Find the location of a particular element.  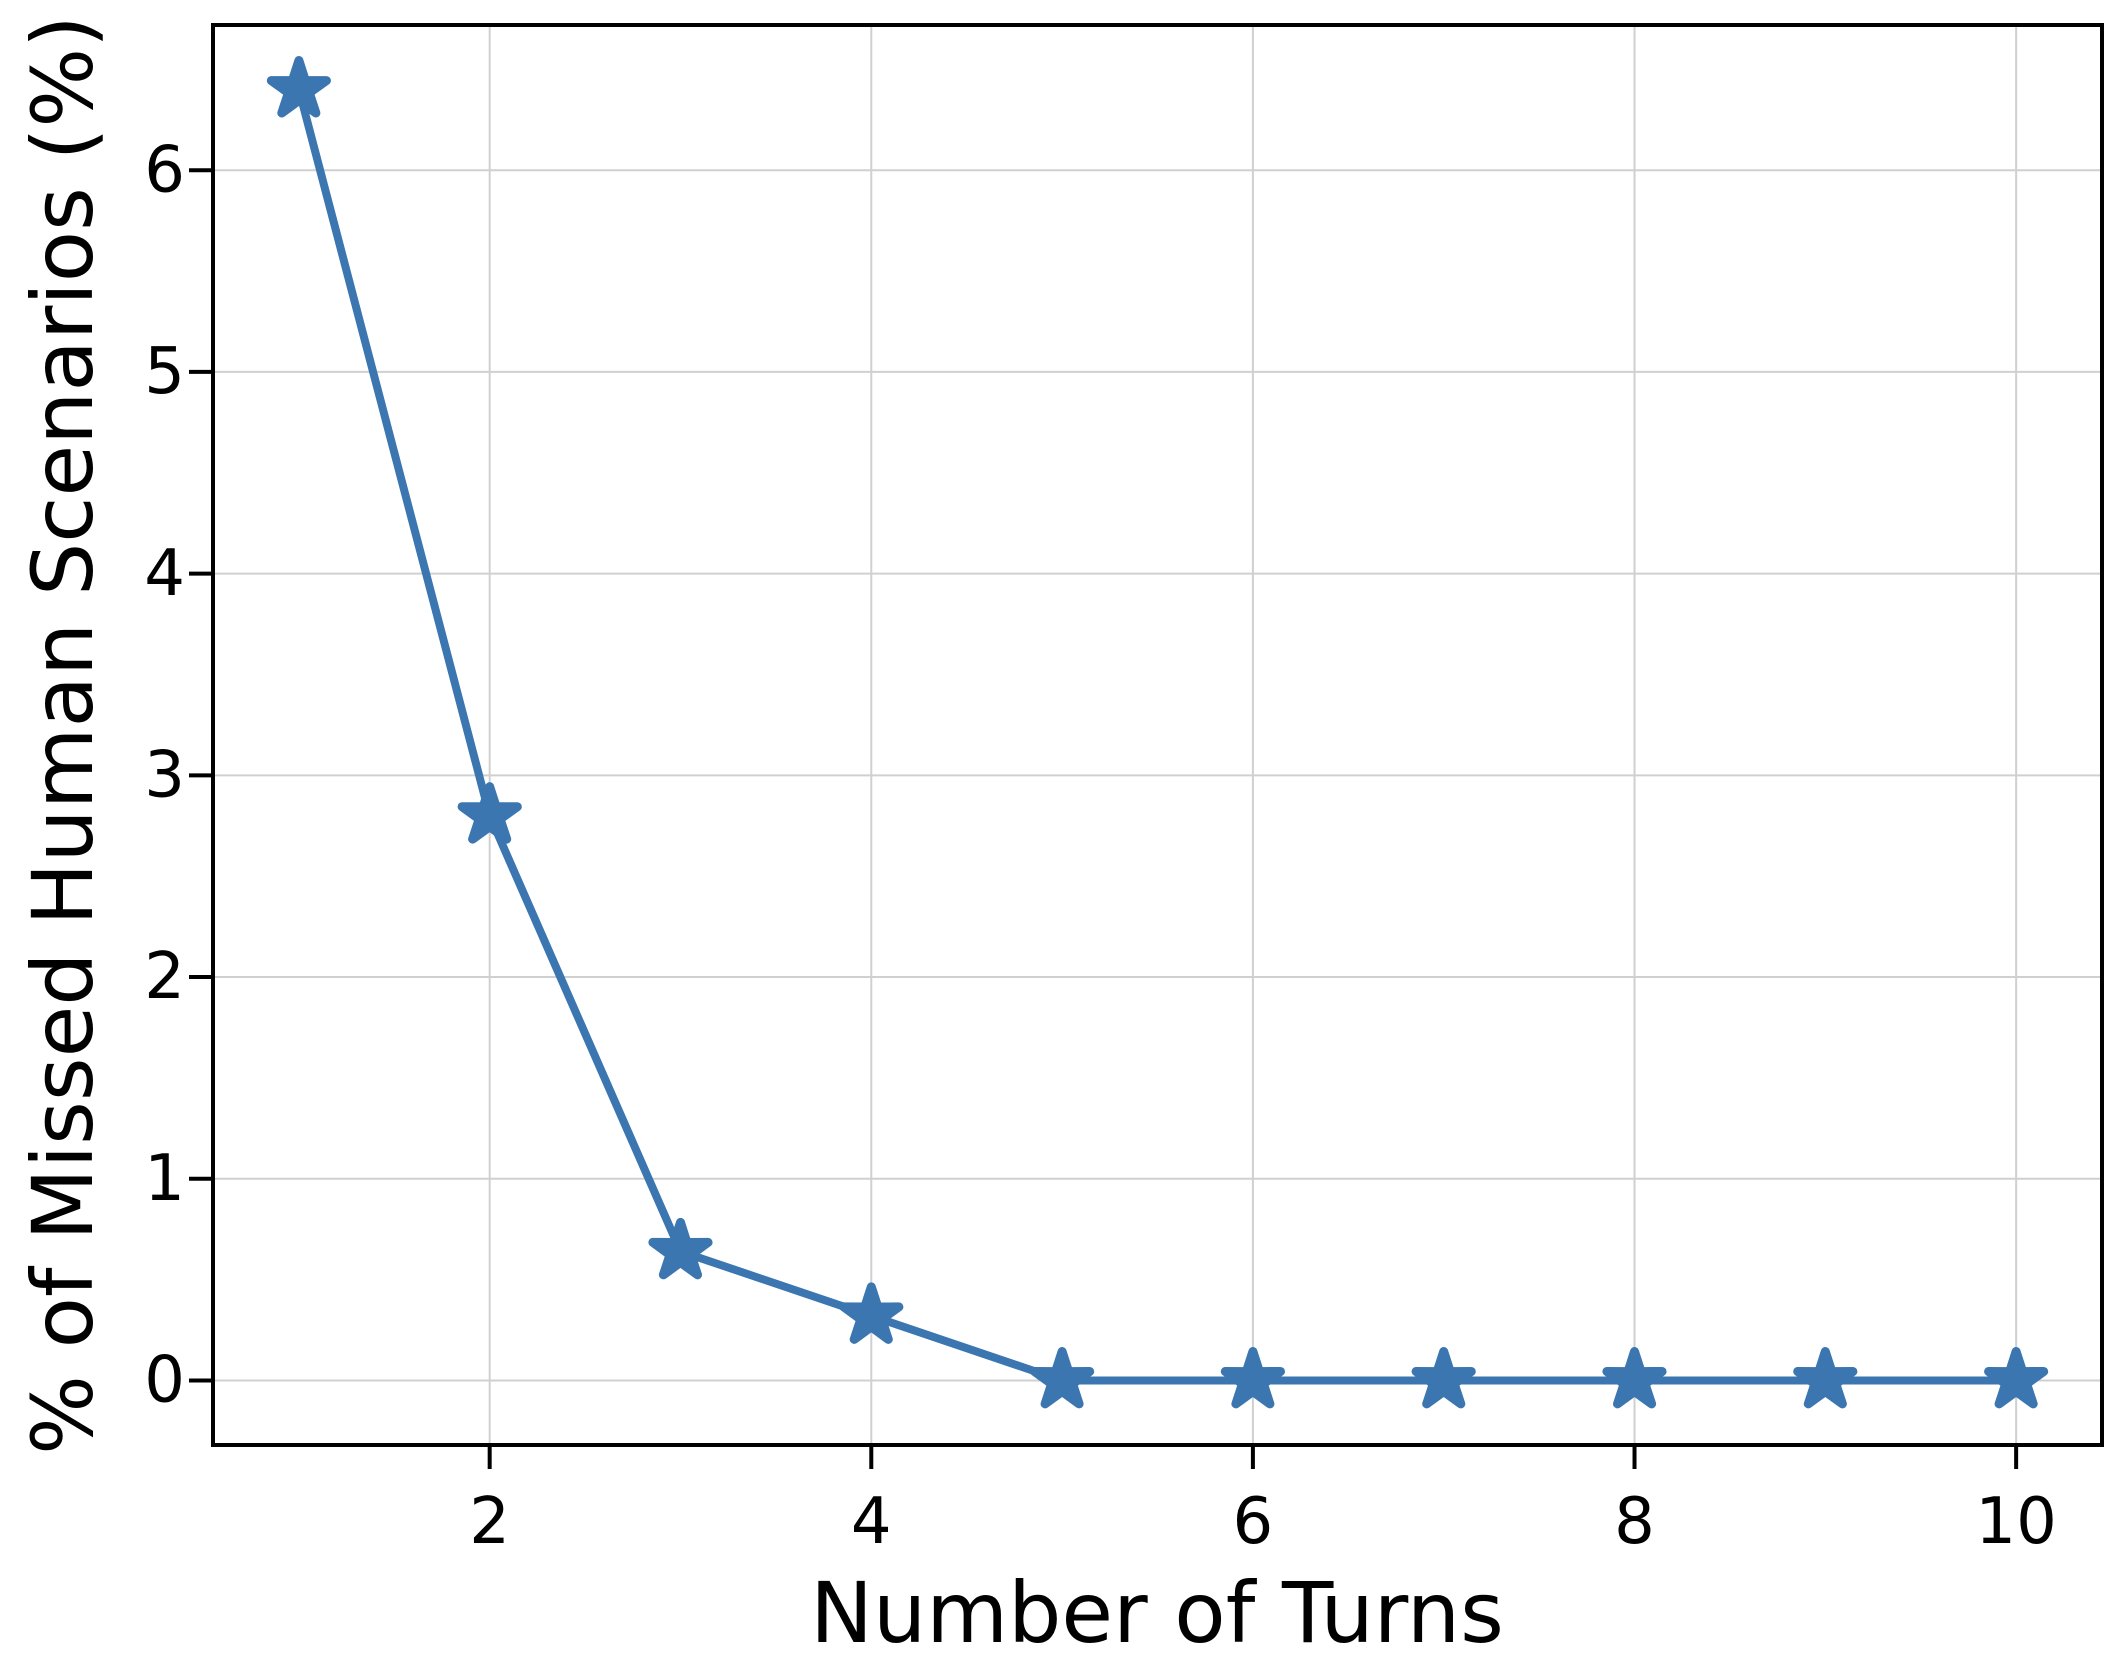

y-axis-label: % of Missed Human Scenarios (%) is located at coordinates (63, 735).